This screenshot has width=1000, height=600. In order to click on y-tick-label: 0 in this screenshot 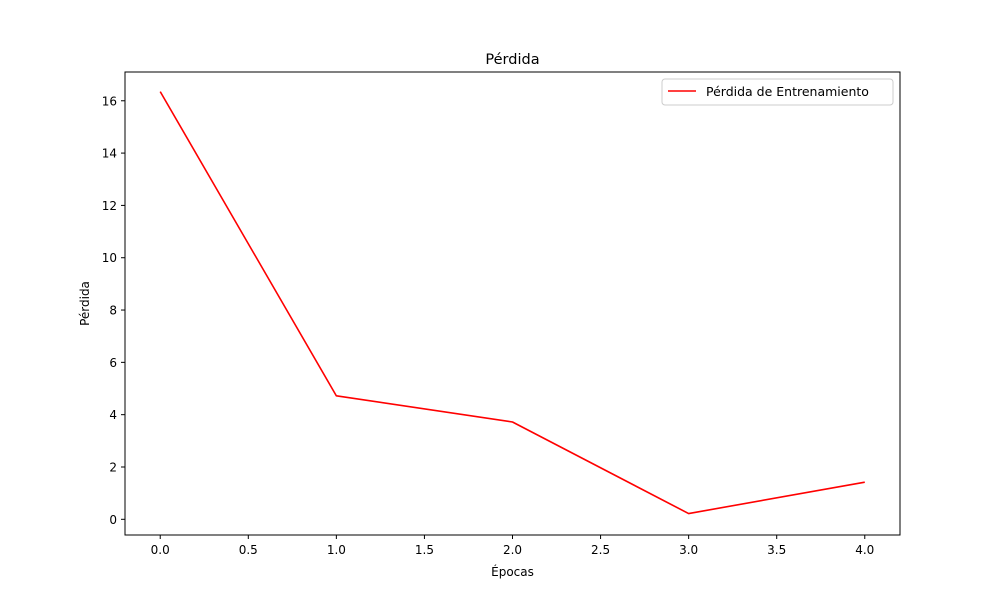, I will do `click(113, 520)`.